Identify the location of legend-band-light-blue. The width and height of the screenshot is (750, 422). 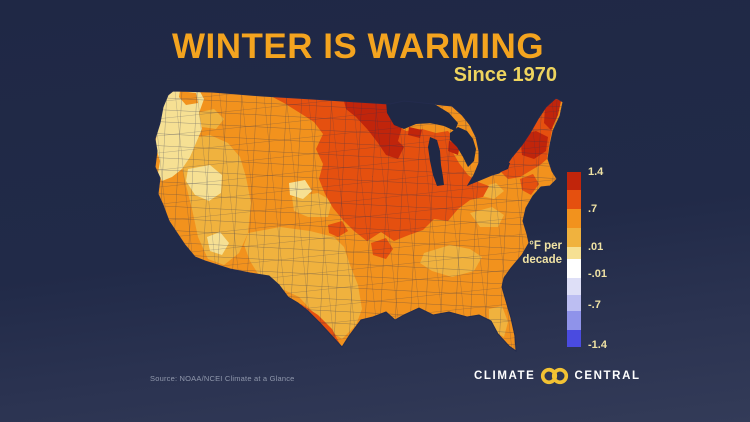
(574, 303).